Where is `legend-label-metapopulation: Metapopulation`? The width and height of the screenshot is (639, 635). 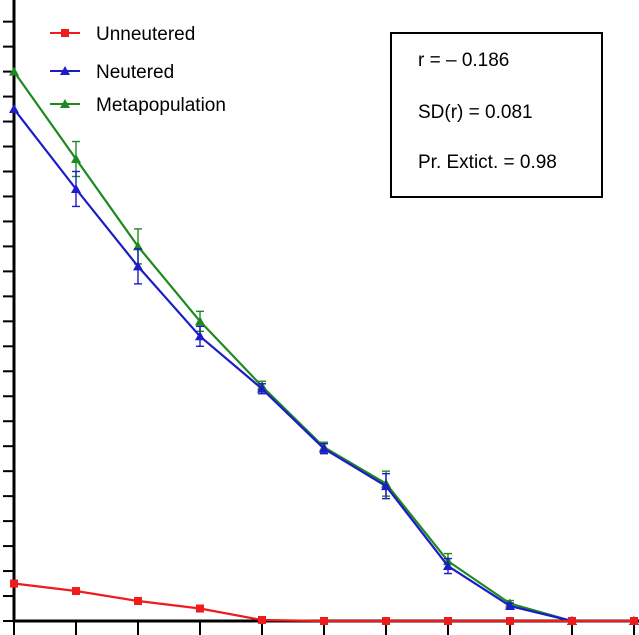 legend-label-metapopulation: Metapopulation is located at coordinates (161, 105).